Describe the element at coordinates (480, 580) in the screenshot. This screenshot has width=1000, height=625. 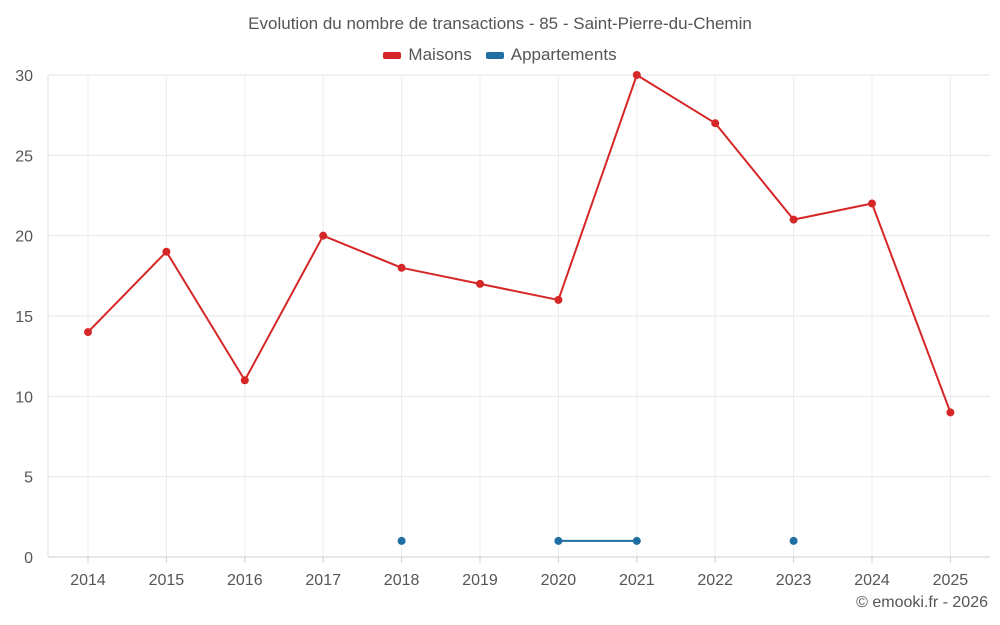
I see `x-tick-label: 2019` at that location.